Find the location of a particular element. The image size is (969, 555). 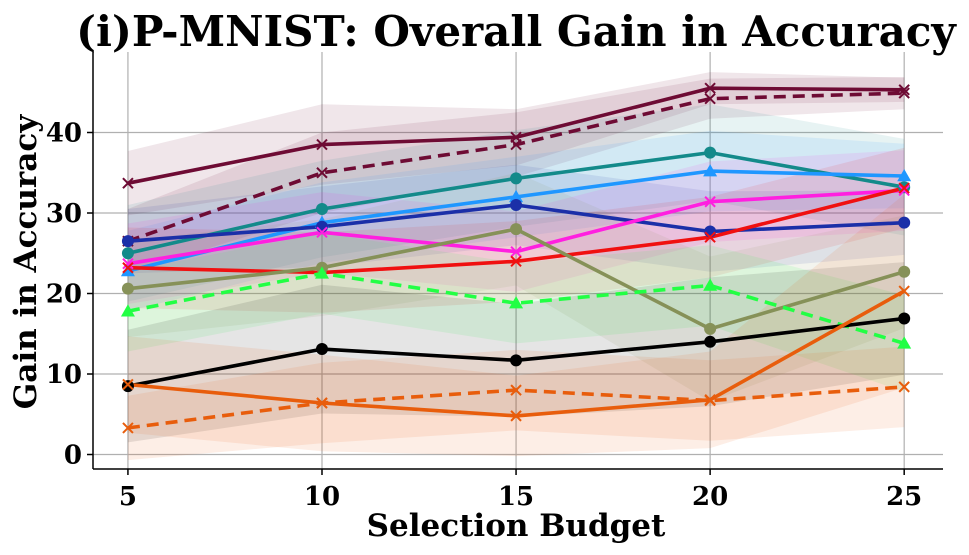

y-axis-label: Gain in Accuracy is located at coordinates (26, 261).